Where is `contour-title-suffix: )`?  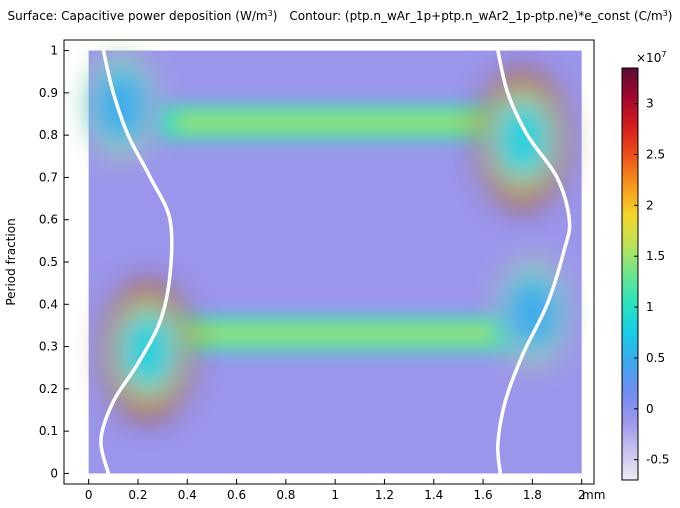 contour-title-suffix: ) is located at coordinates (670, 16).